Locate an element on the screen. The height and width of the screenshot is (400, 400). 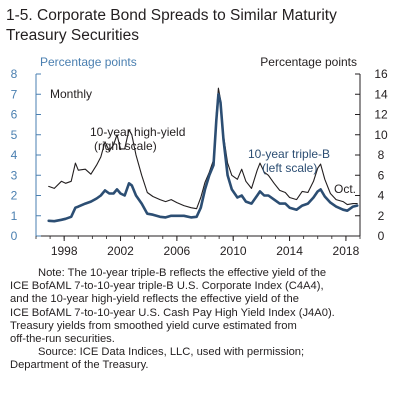
left-tick-label: 8 is located at coordinates (14, 74).